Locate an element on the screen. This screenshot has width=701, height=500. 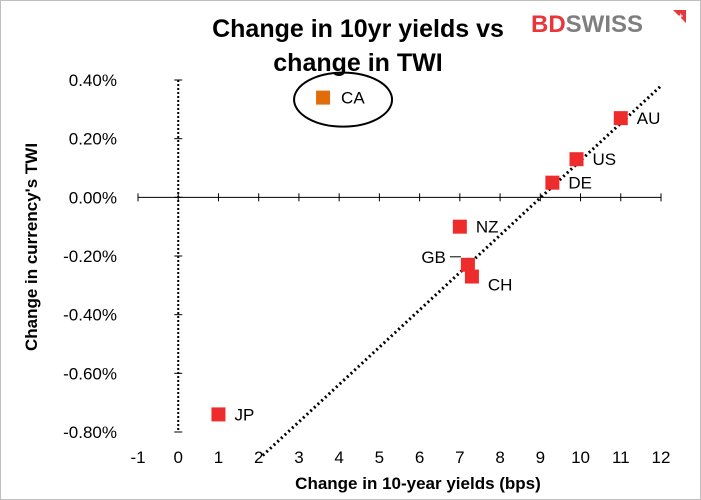
x-tick-label: 10 is located at coordinates (580, 457).